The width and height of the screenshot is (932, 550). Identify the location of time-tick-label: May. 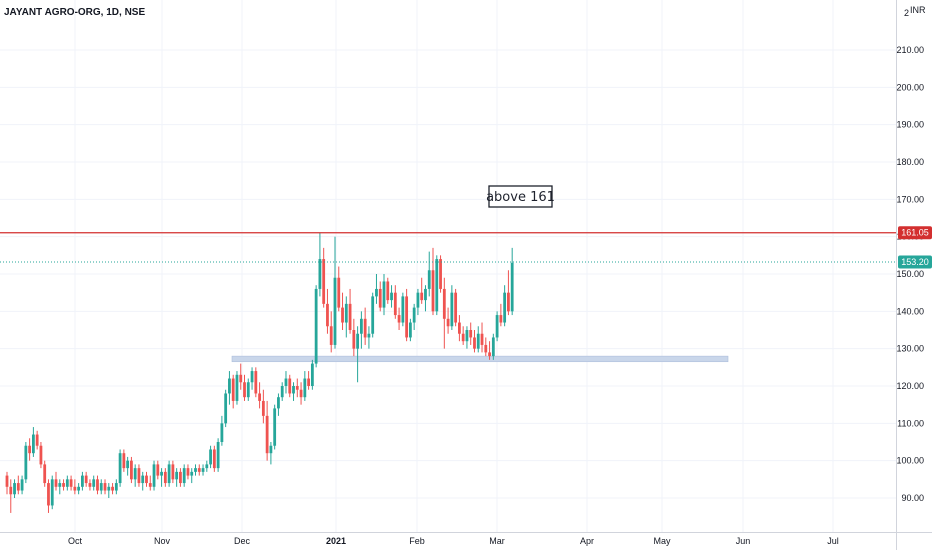
(662, 541).